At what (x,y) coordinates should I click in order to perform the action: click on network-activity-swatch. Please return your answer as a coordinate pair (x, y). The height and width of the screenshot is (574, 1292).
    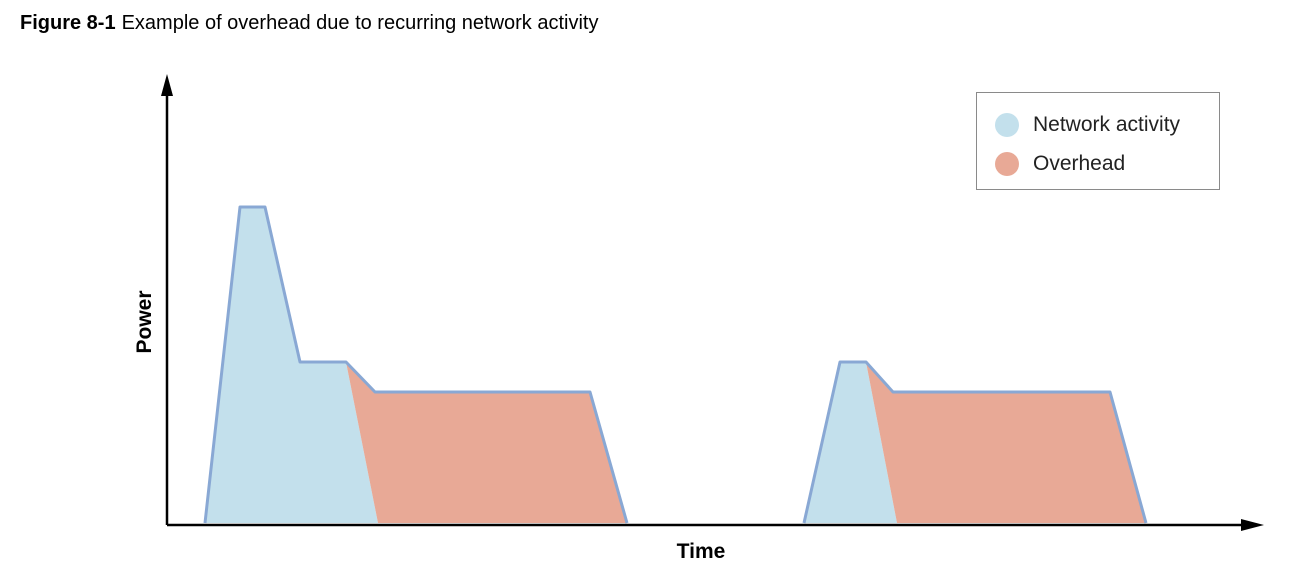
    Looking at the image, I should click on (1007, 125).